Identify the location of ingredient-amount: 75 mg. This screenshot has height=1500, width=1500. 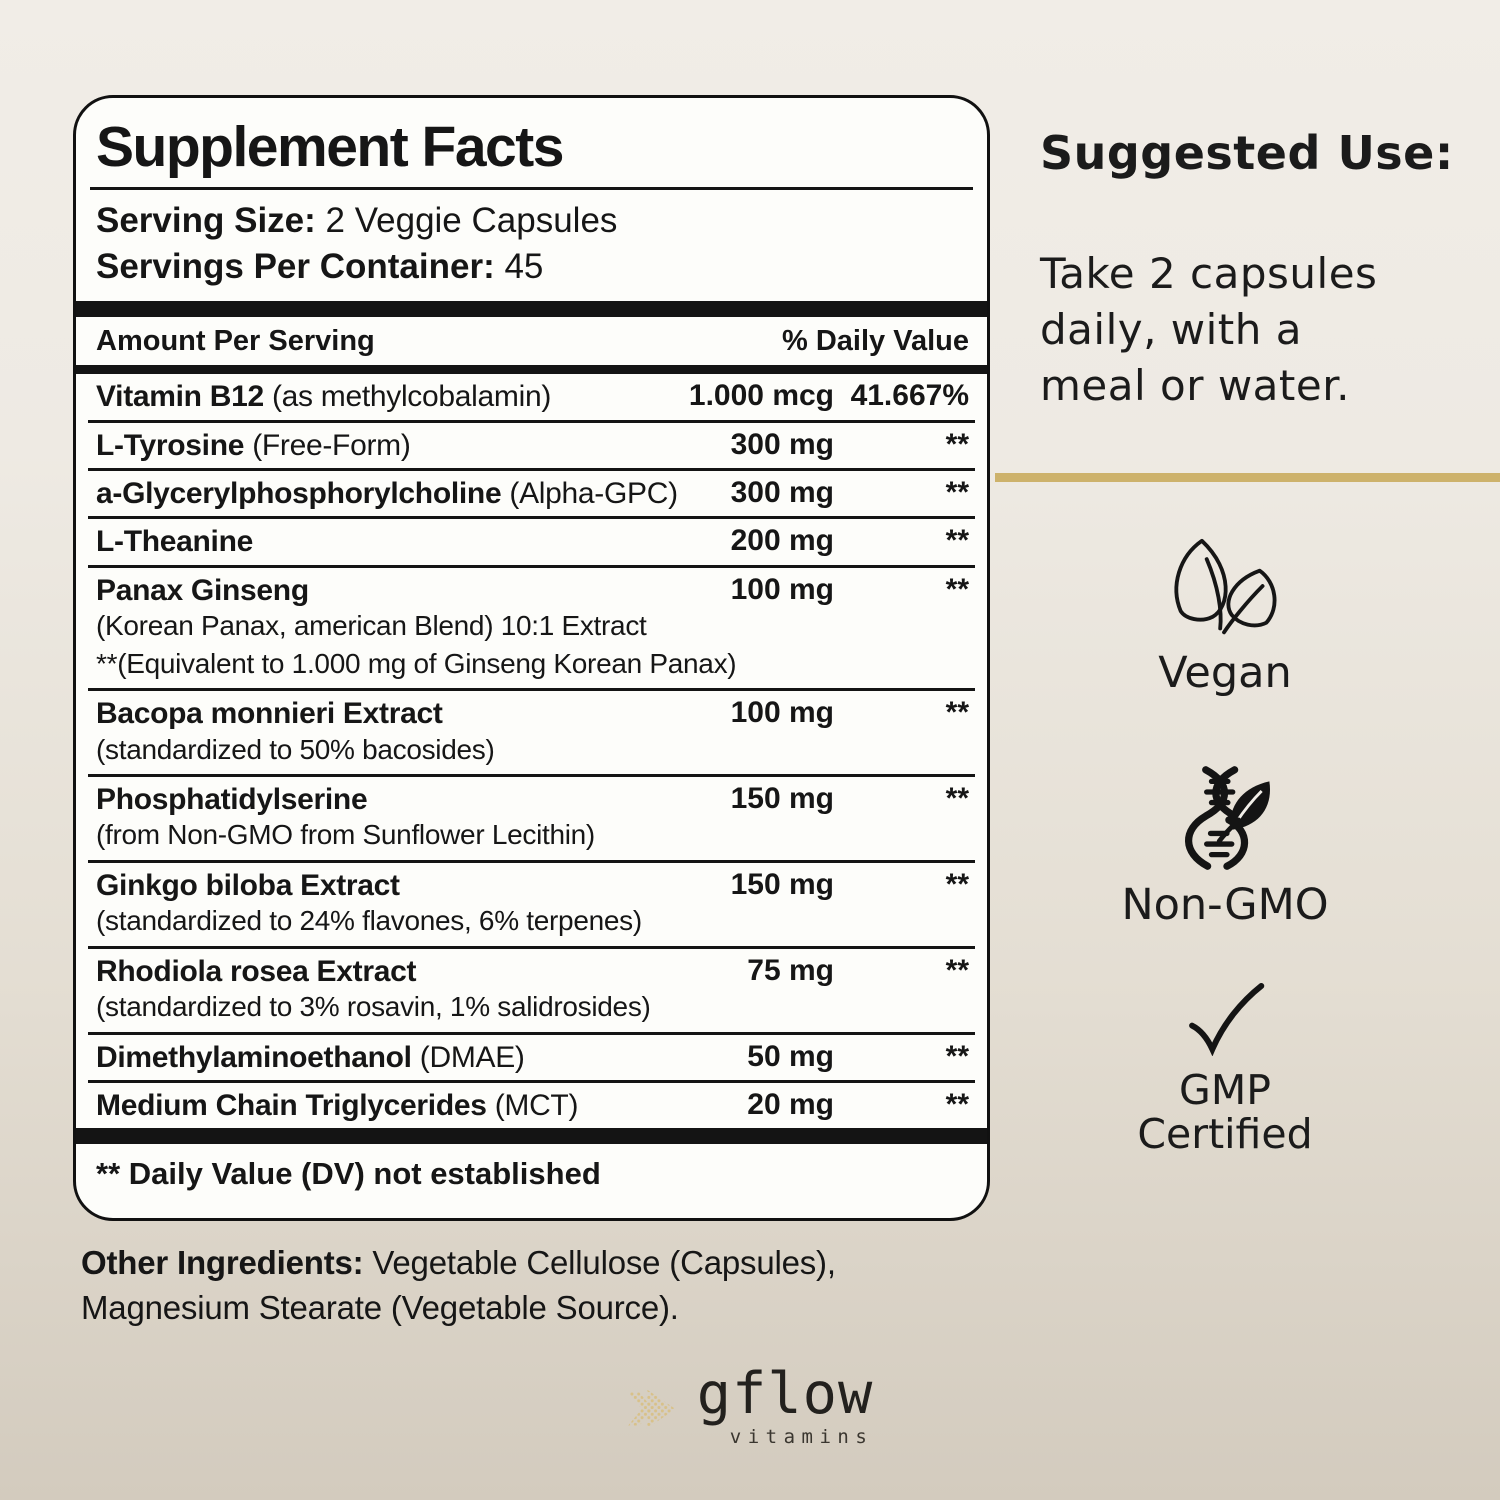
(790, 970).